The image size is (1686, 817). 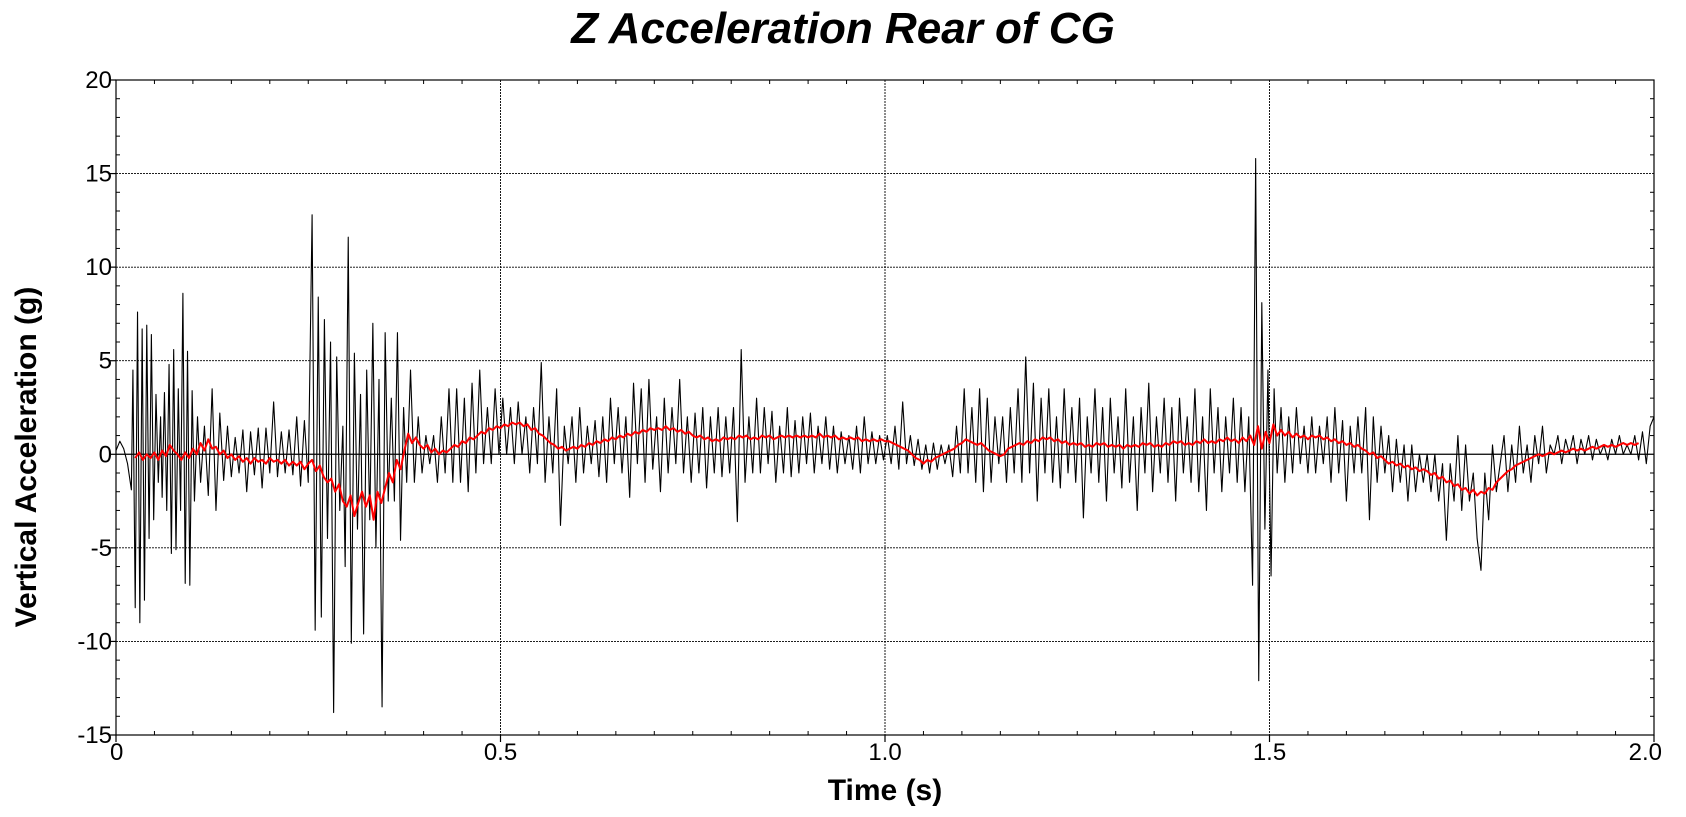 What do you see at coordinates (884, 752) in the screenshot?
I see `x-tick-label: 1.0` at bounding box center [884, 752].